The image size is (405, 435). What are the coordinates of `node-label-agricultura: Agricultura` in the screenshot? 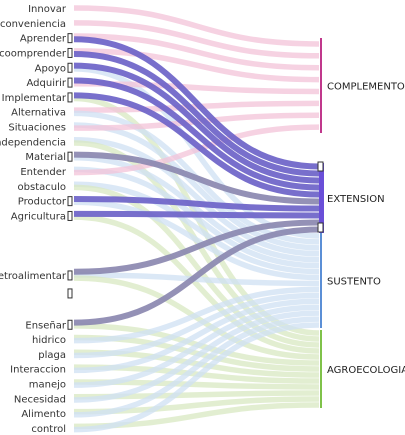 It's located at (38, 216).